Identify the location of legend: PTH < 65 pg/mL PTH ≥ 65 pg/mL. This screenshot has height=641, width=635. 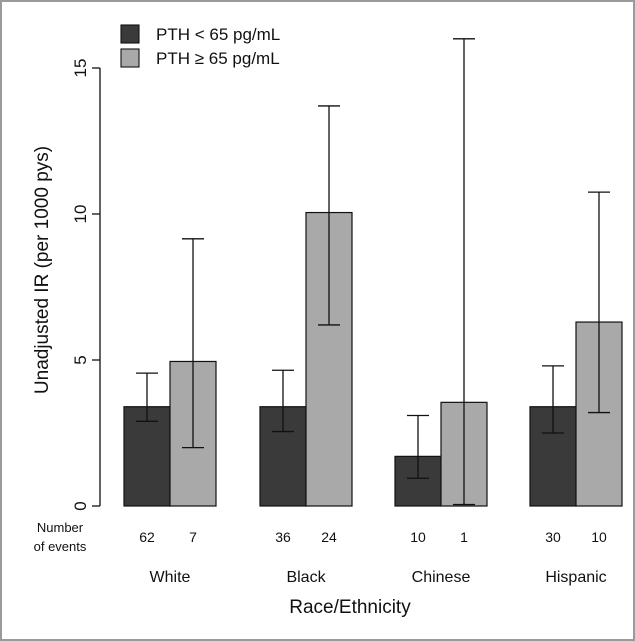
(200, 46).